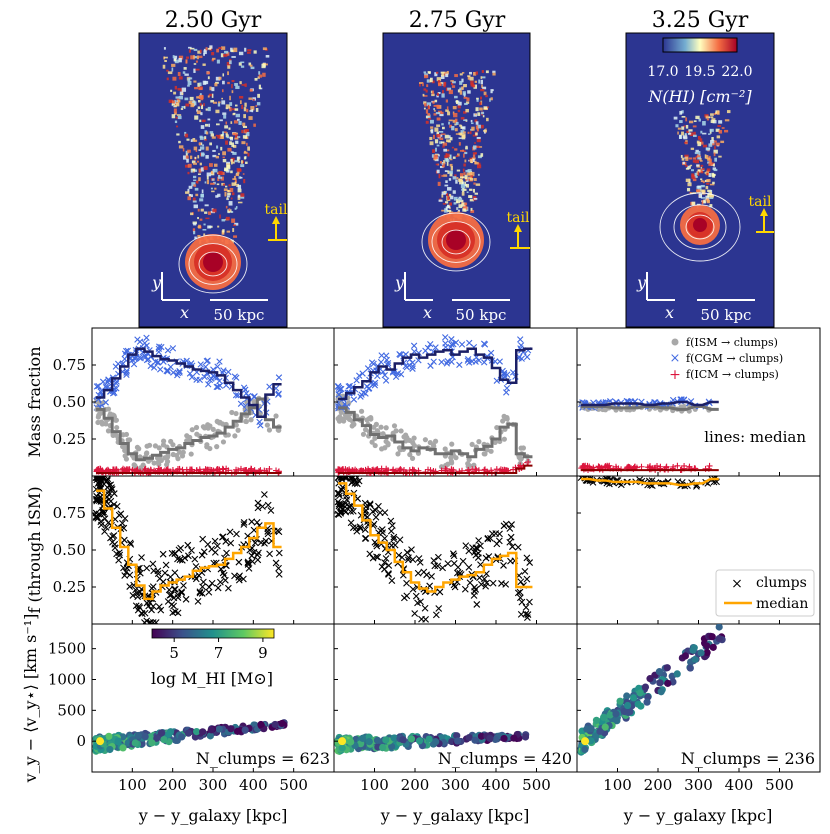 The image size is (830, 834). Describe the element at coordinates (69, 439) in the screenshot. I see `ytick-label-row1: 0.25` at that location.